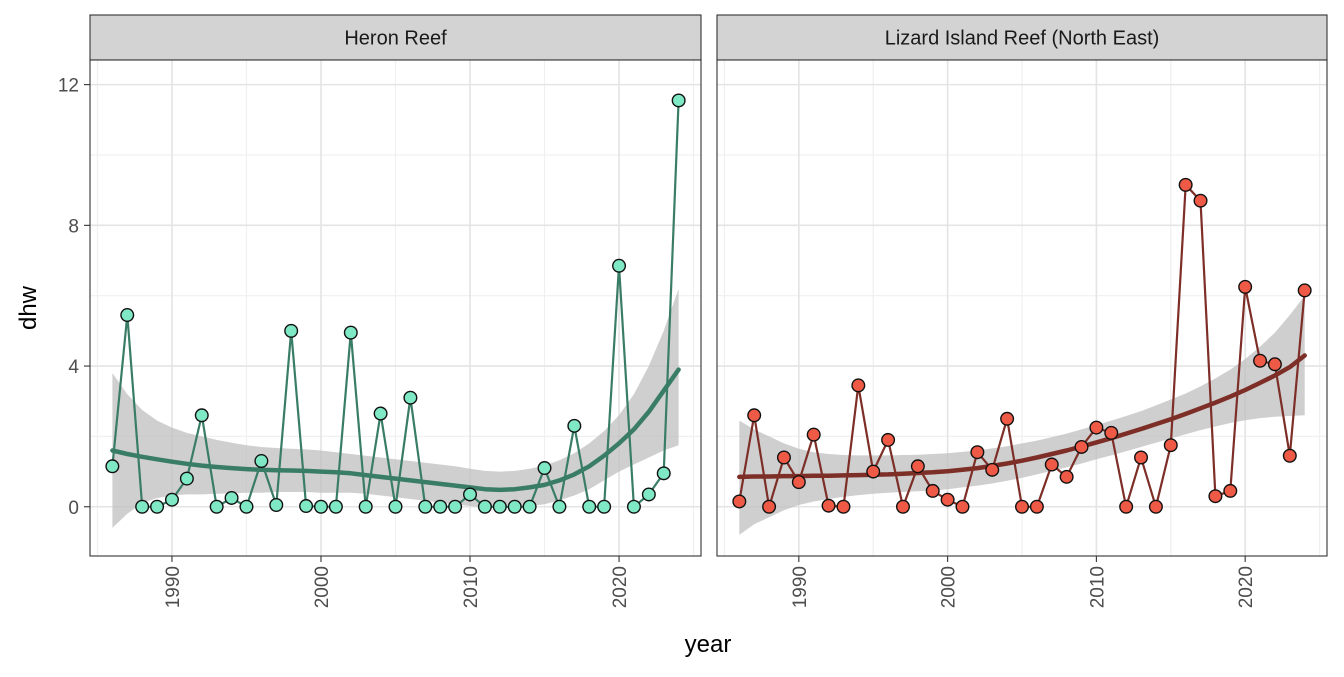  Describe the element at coordinates (708, 644) in the screenshot. I see `x-axis-title: year` at that location.